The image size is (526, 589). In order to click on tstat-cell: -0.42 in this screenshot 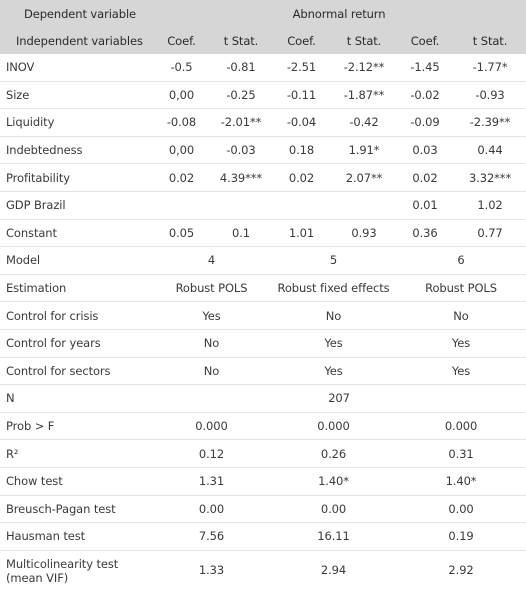, I will do `click(364, 122)`.